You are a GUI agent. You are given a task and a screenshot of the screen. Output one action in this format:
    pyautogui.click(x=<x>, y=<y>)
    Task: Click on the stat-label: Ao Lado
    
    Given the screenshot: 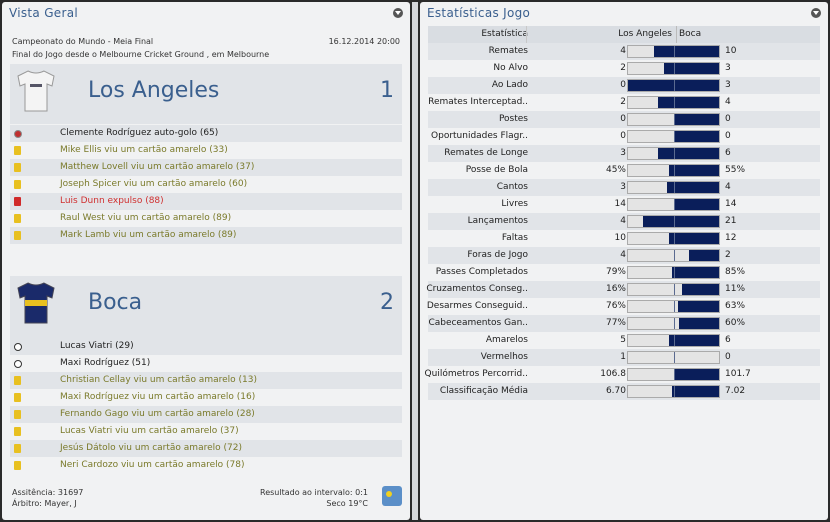 What is the action you would take?
    pyautogui.click(x=509, y=85)
    